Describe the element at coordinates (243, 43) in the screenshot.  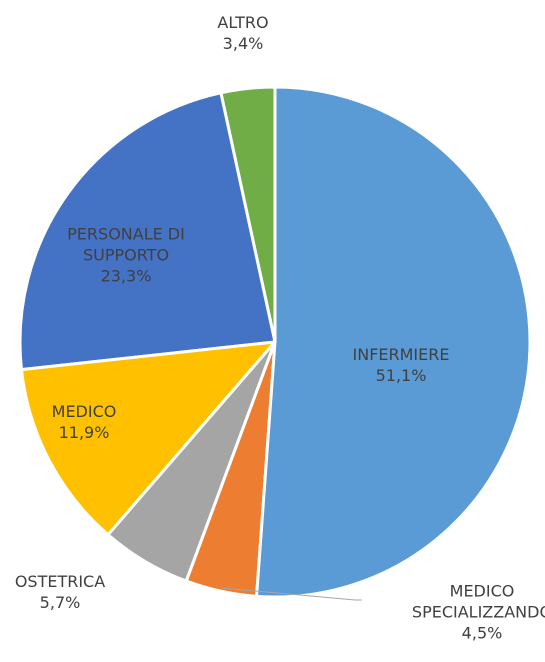
I see `value-label: 3,4%` at that location.